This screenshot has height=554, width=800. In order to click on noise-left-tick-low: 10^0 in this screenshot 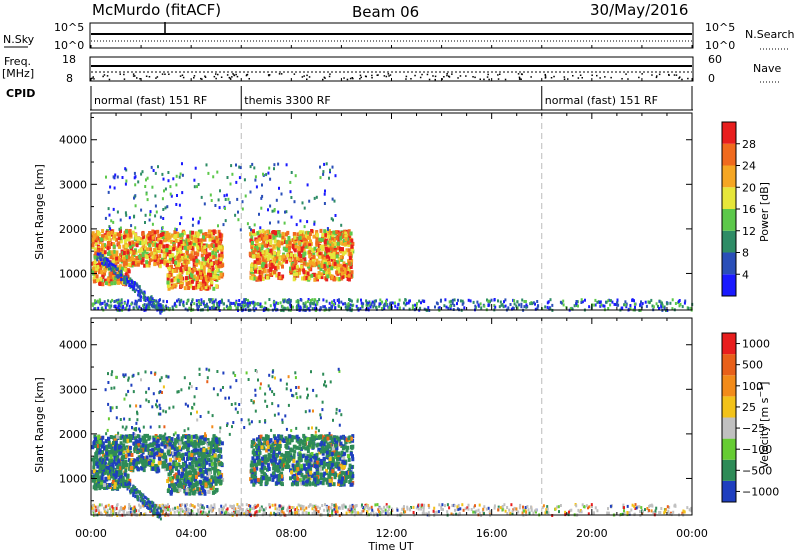, I will do `click(69, 45)`.